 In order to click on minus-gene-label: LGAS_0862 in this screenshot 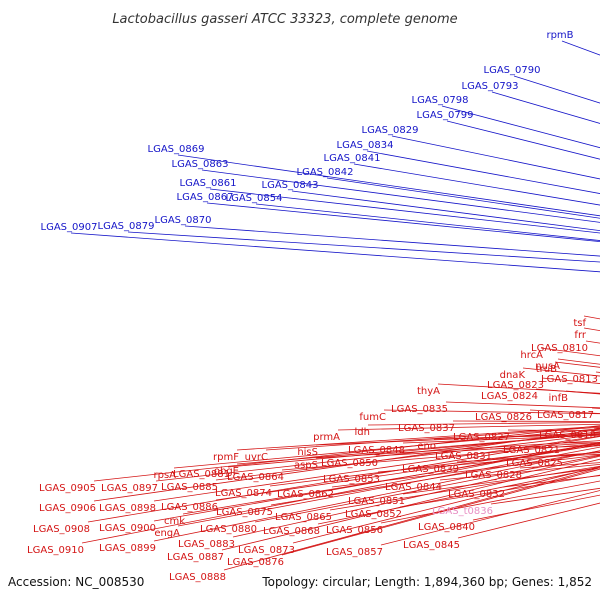, I will do `click(305, 494)`.